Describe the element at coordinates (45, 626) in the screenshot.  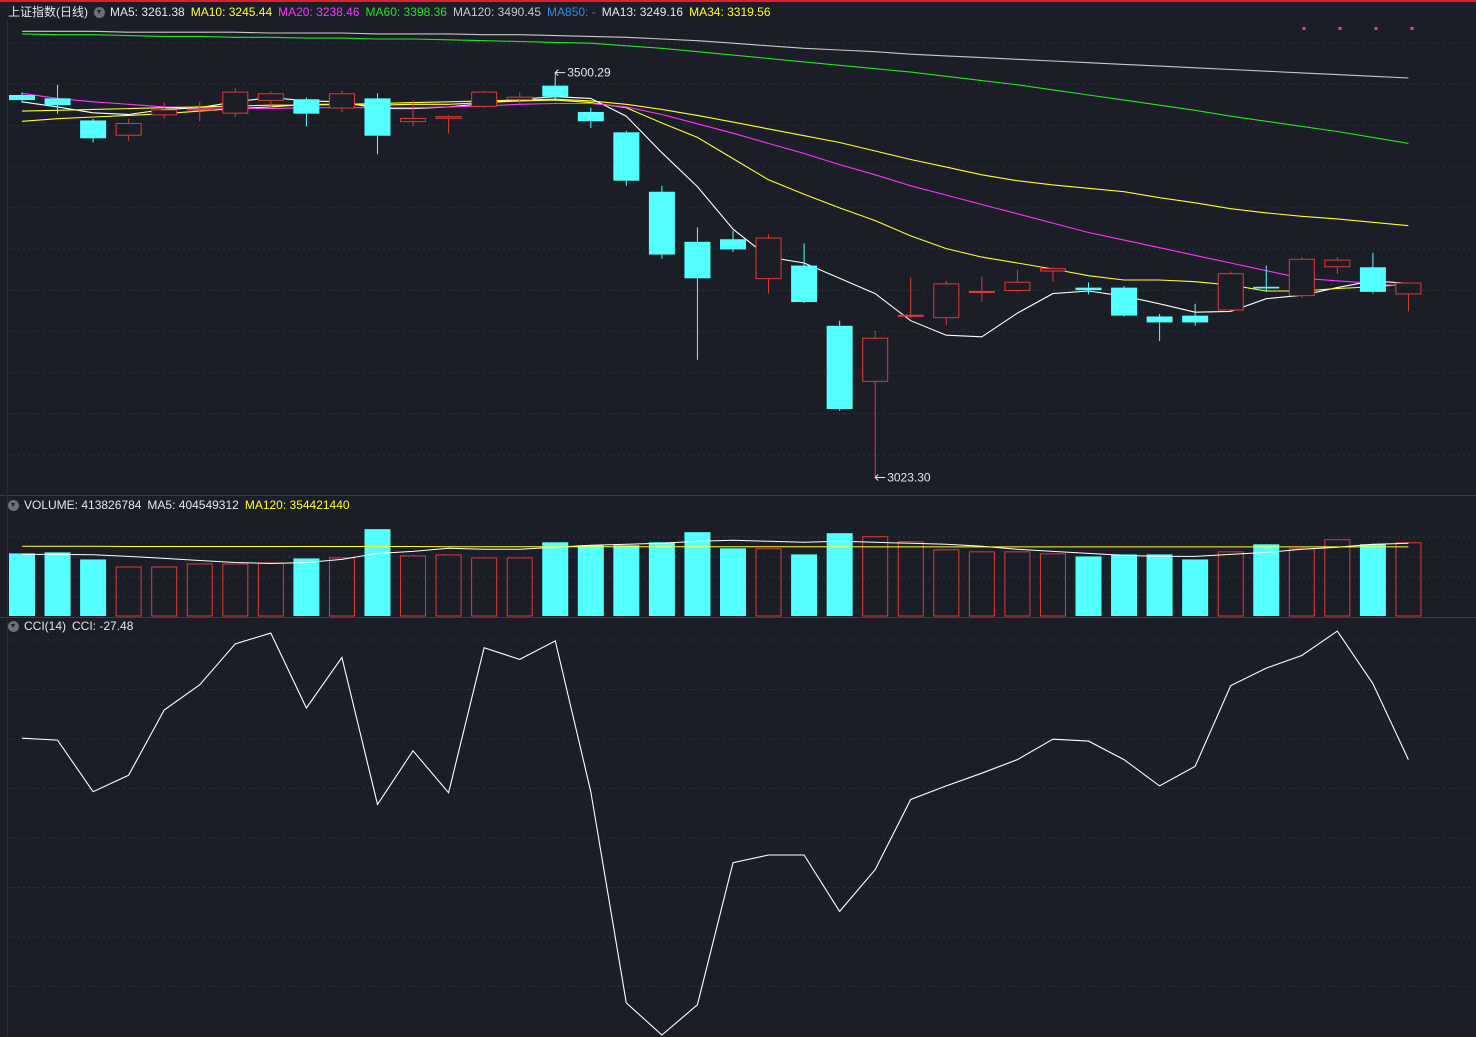
I see `legend-cci-name: CCI(14)` at that location.